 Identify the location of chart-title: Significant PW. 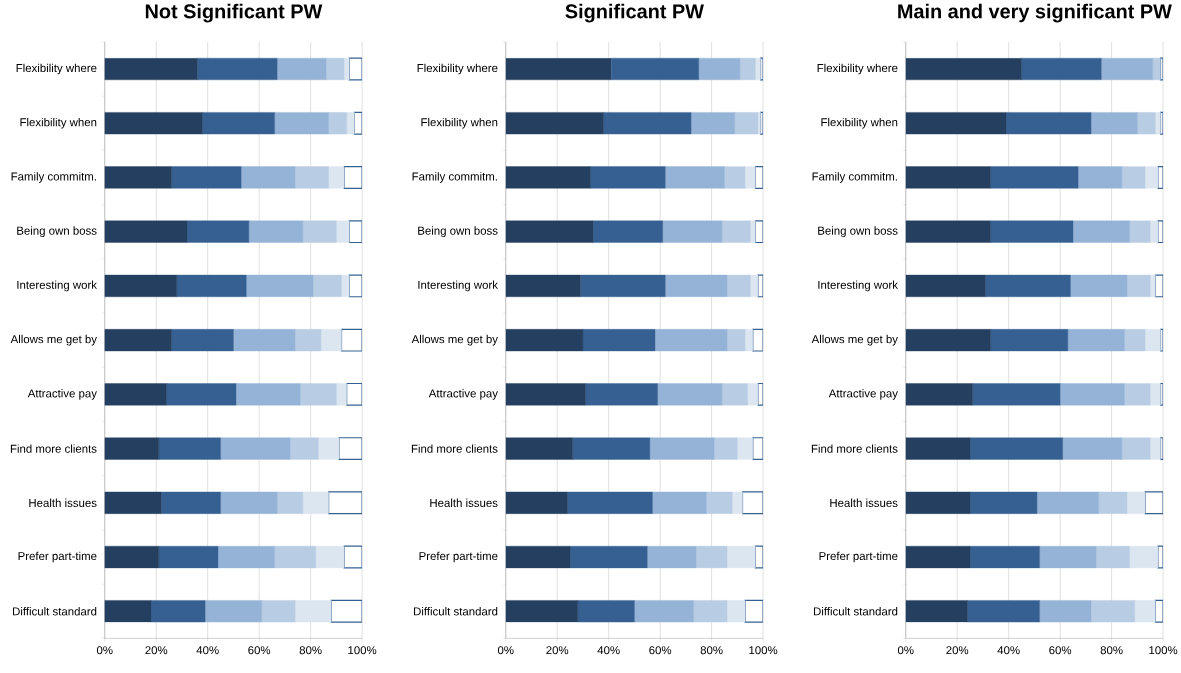
(634, 13).